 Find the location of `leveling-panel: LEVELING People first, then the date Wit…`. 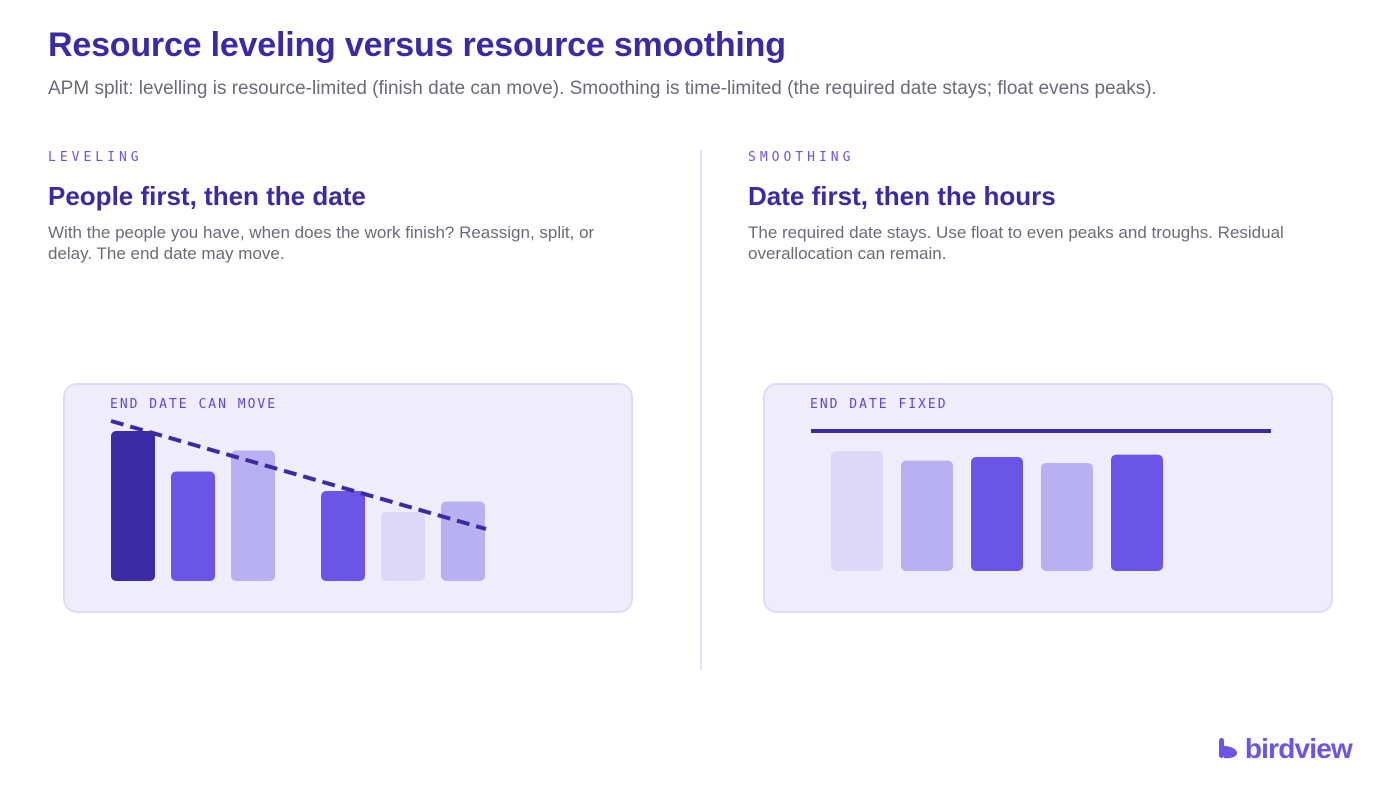

leveling-panel: LEVELING People first, then the date Wit… is located at coordinates (348, 207).